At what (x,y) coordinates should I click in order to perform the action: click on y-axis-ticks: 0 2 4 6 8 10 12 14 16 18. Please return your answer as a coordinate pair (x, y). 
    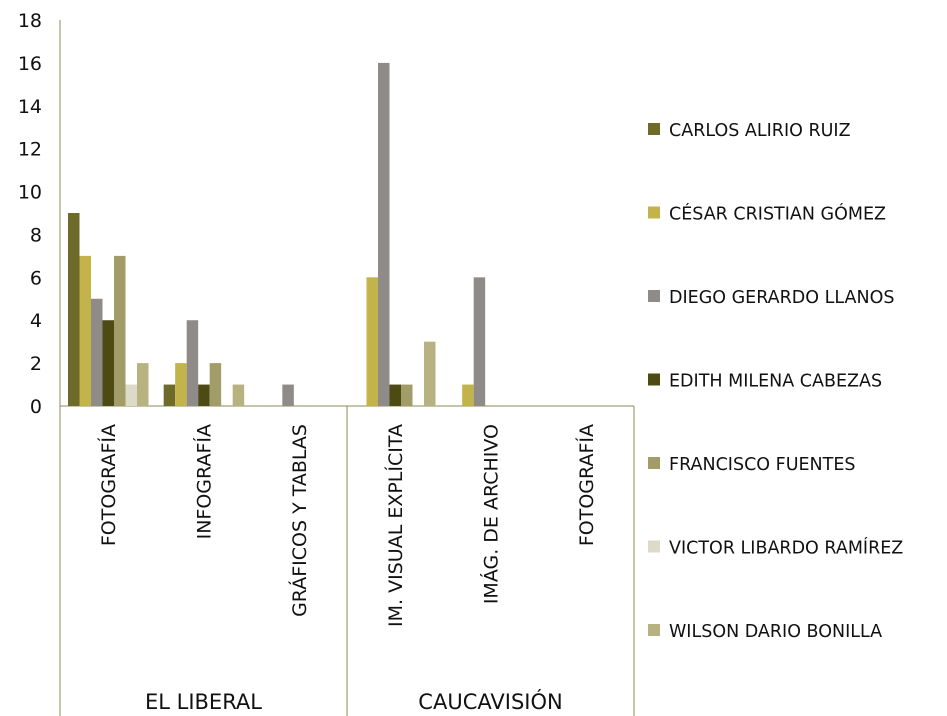
    Looking at the image, I should click on (30, 214).